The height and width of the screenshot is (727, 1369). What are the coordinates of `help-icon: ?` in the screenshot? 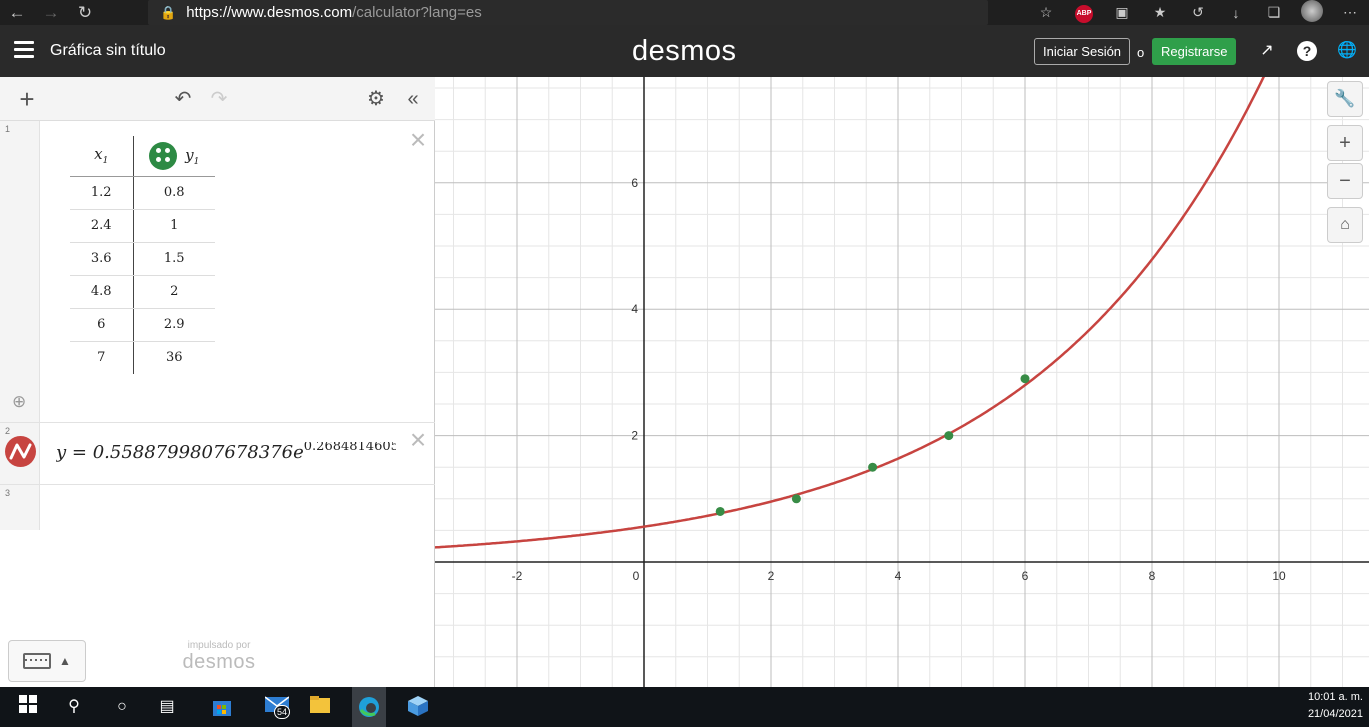 It's located at (1307, 51).